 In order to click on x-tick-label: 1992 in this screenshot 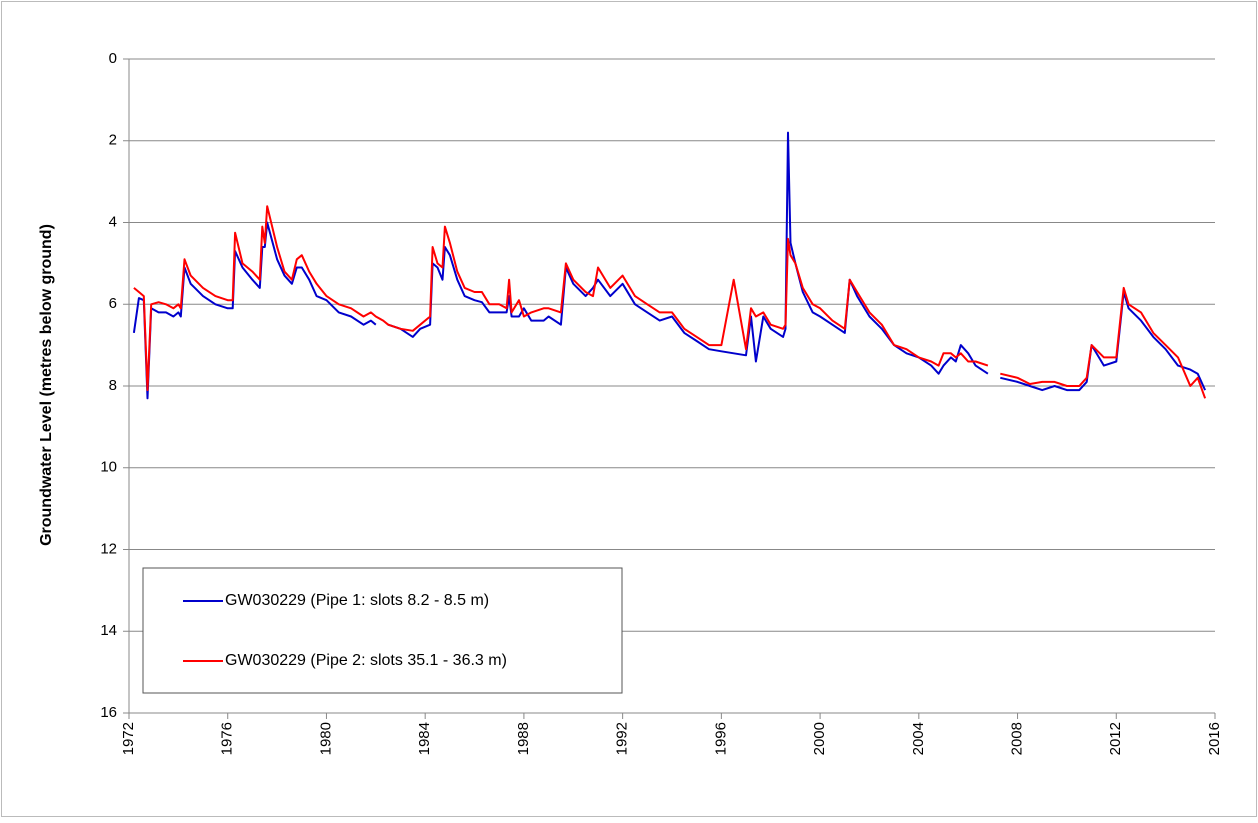, I will do `click(622, 738)`.